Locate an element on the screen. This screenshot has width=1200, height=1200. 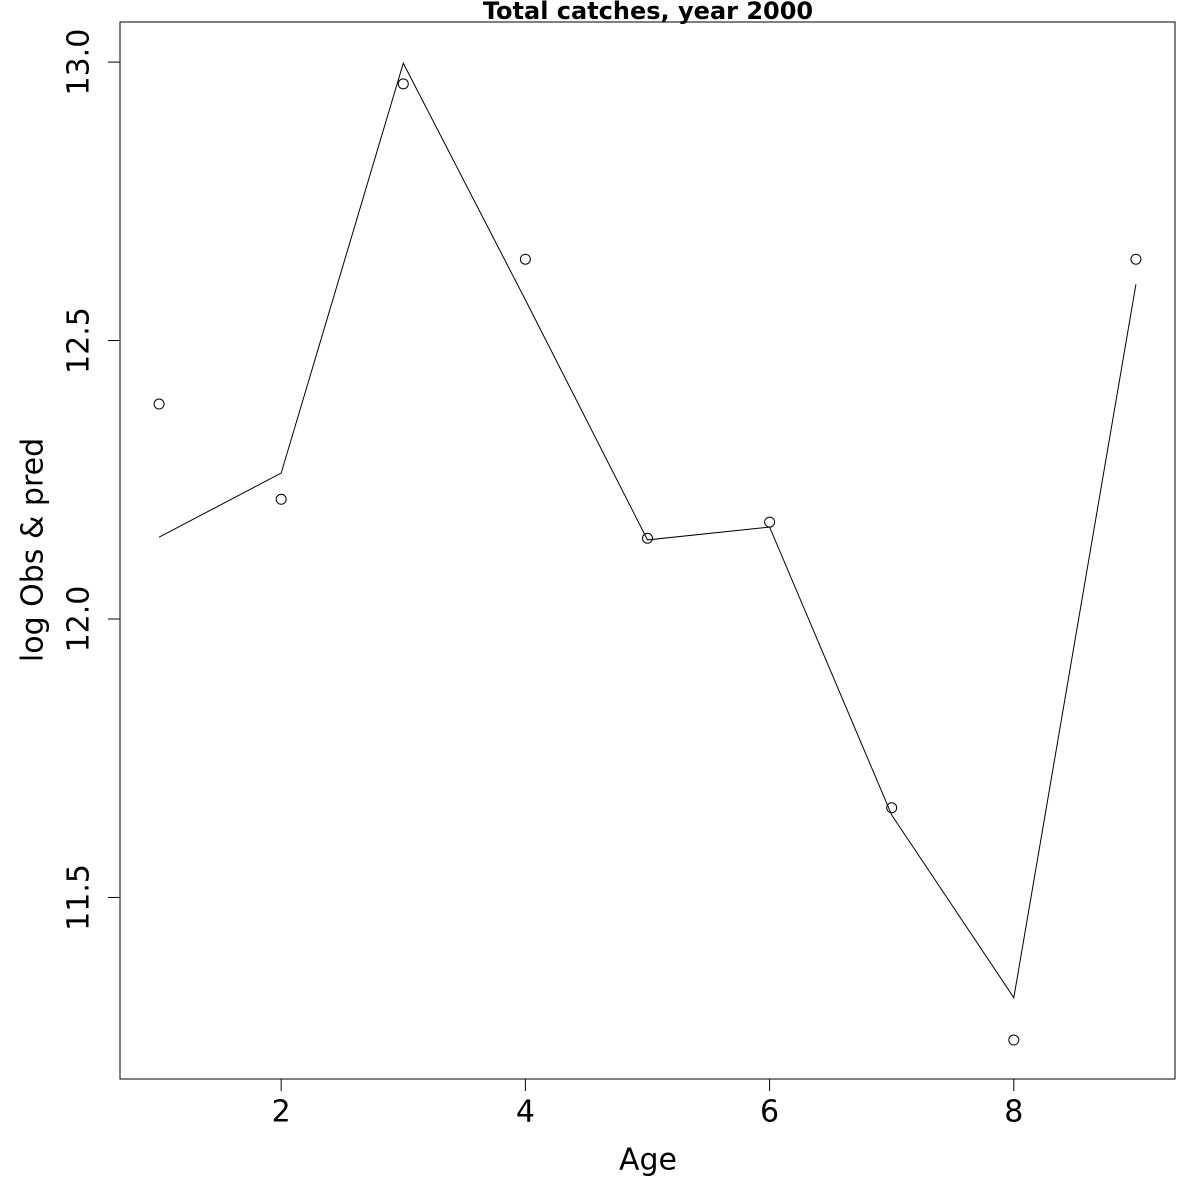
y-tick-label: 11.5 is located at coordinates (79, 897).